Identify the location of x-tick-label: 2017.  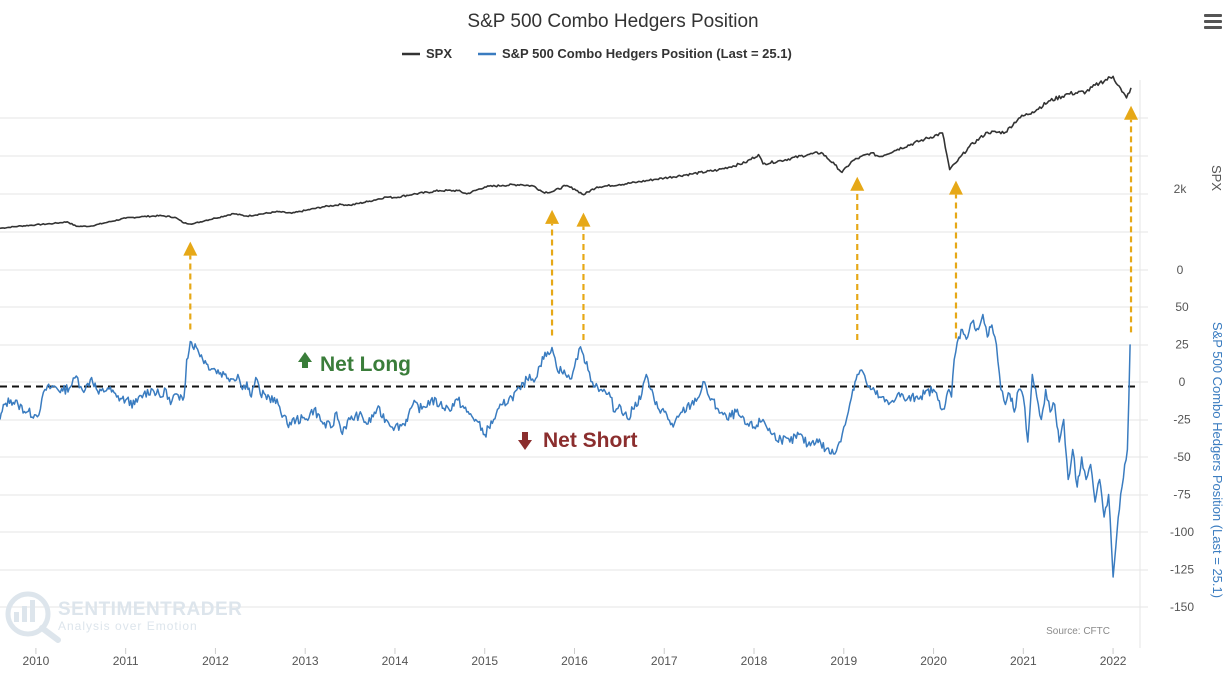
(664, 661).